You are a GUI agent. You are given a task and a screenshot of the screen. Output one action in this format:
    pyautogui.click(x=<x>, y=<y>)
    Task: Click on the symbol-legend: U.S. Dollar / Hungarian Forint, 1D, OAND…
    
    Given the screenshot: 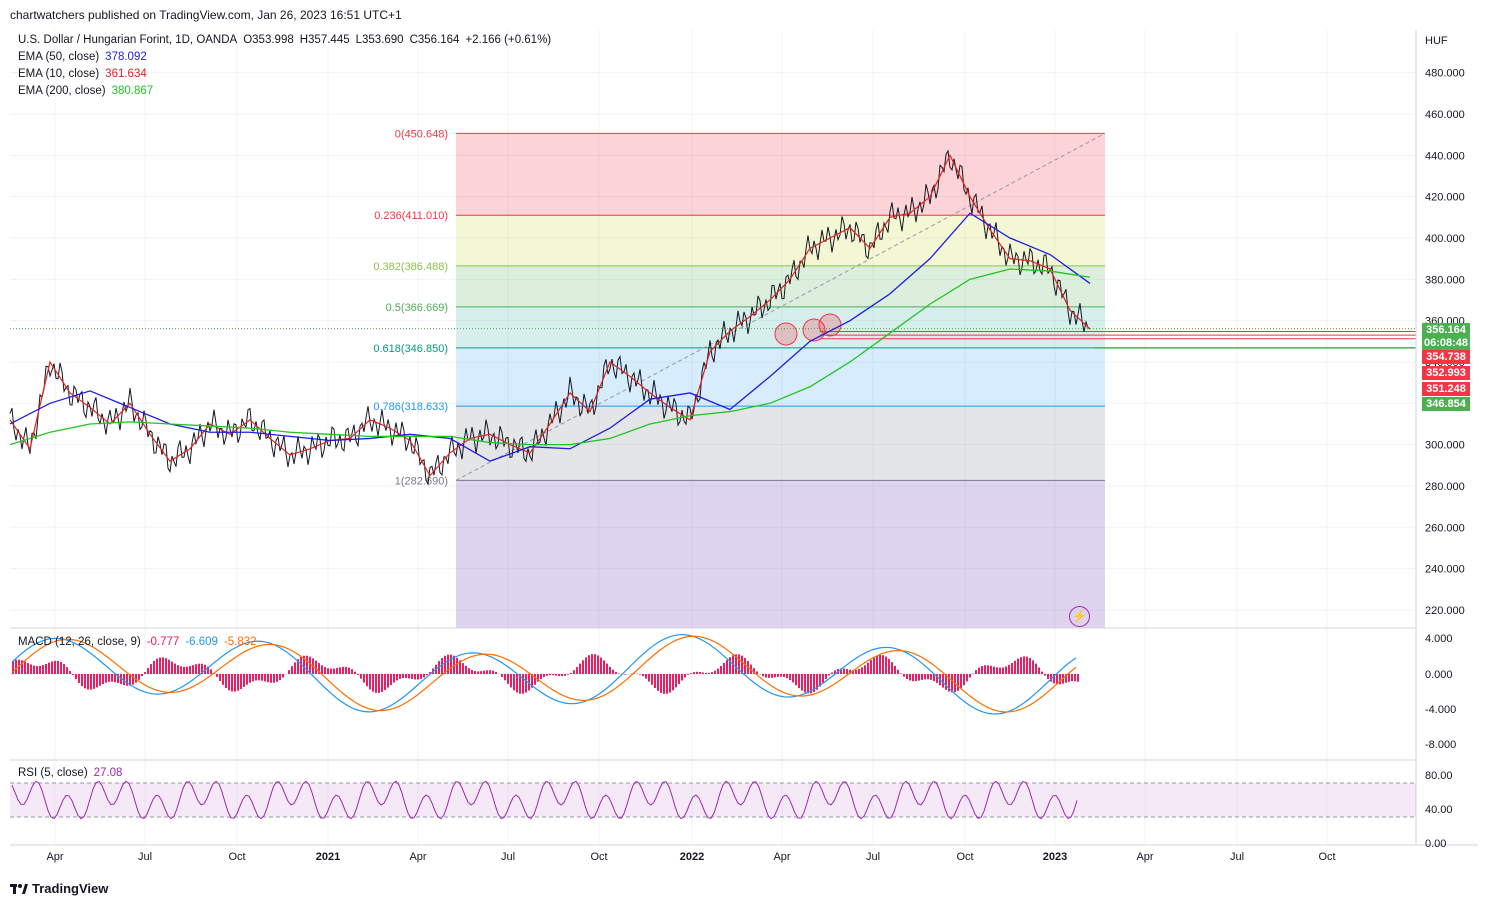 What is the action you would take?
    pyautogui.click(x=287, y=40)
    